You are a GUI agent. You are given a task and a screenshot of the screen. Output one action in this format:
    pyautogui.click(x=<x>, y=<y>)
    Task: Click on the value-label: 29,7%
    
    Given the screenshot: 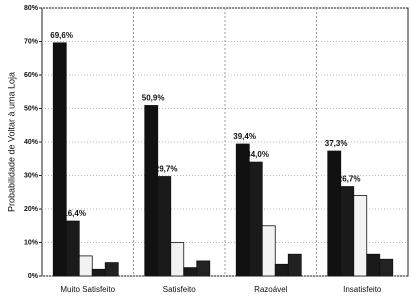 What is the action you would take?
    pyautogui.click(x=166, y=169)
    